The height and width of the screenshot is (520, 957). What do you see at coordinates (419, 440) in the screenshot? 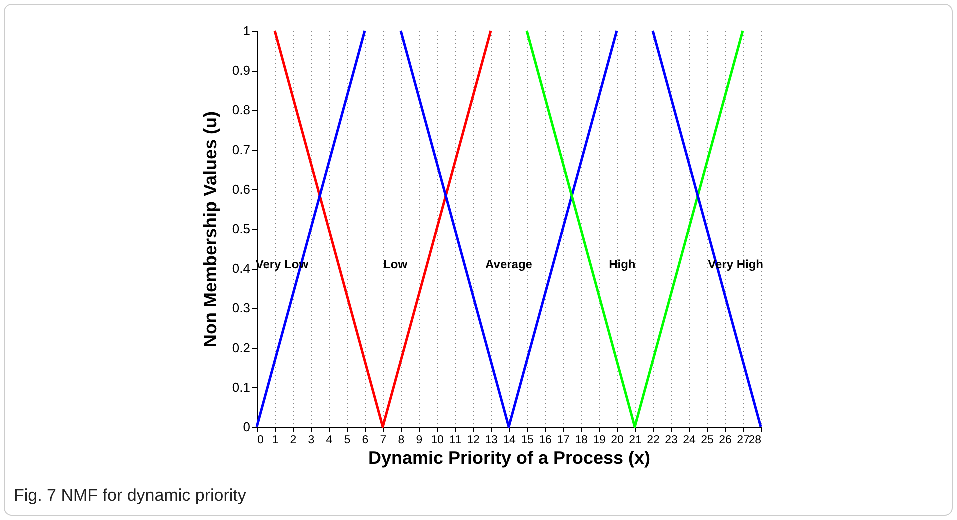
I see `x-tick-label: 9` at bounding box center [419, 440].